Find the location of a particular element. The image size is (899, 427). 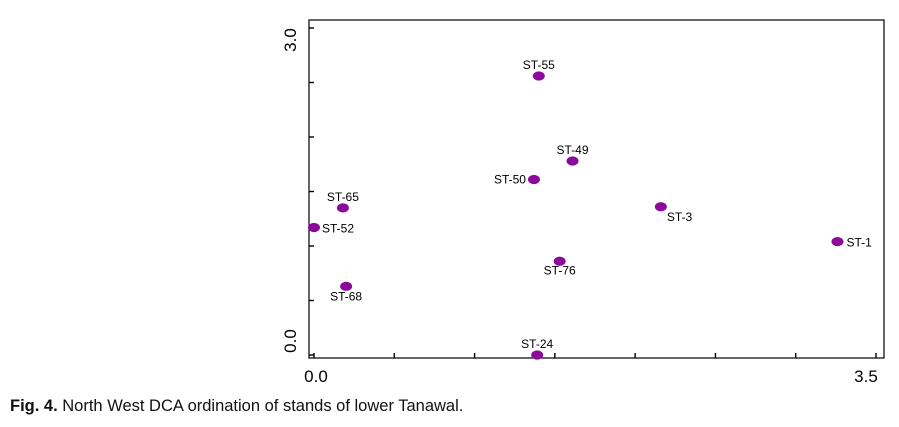

x-tick-label-min: 0.0 is located at coordinates (316, 376).